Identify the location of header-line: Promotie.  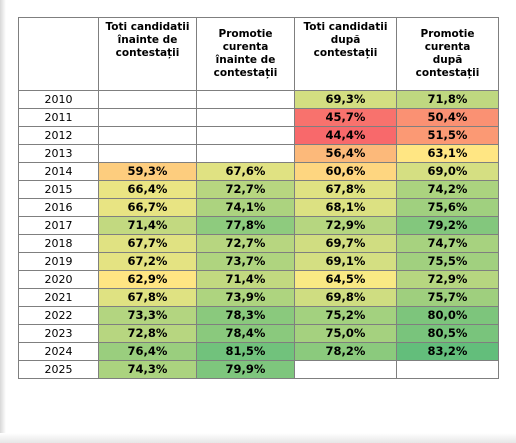
(245, 34).